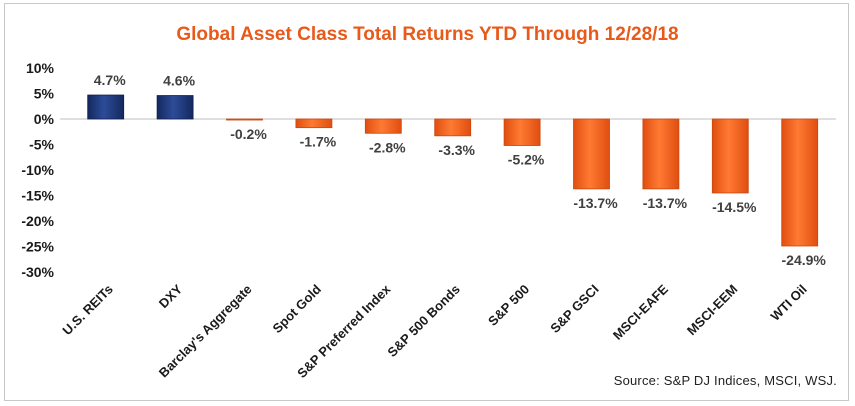 The width and height of the screenshot is (855, 406). I want to click on bar-msci-eafe, so click(661, 154).